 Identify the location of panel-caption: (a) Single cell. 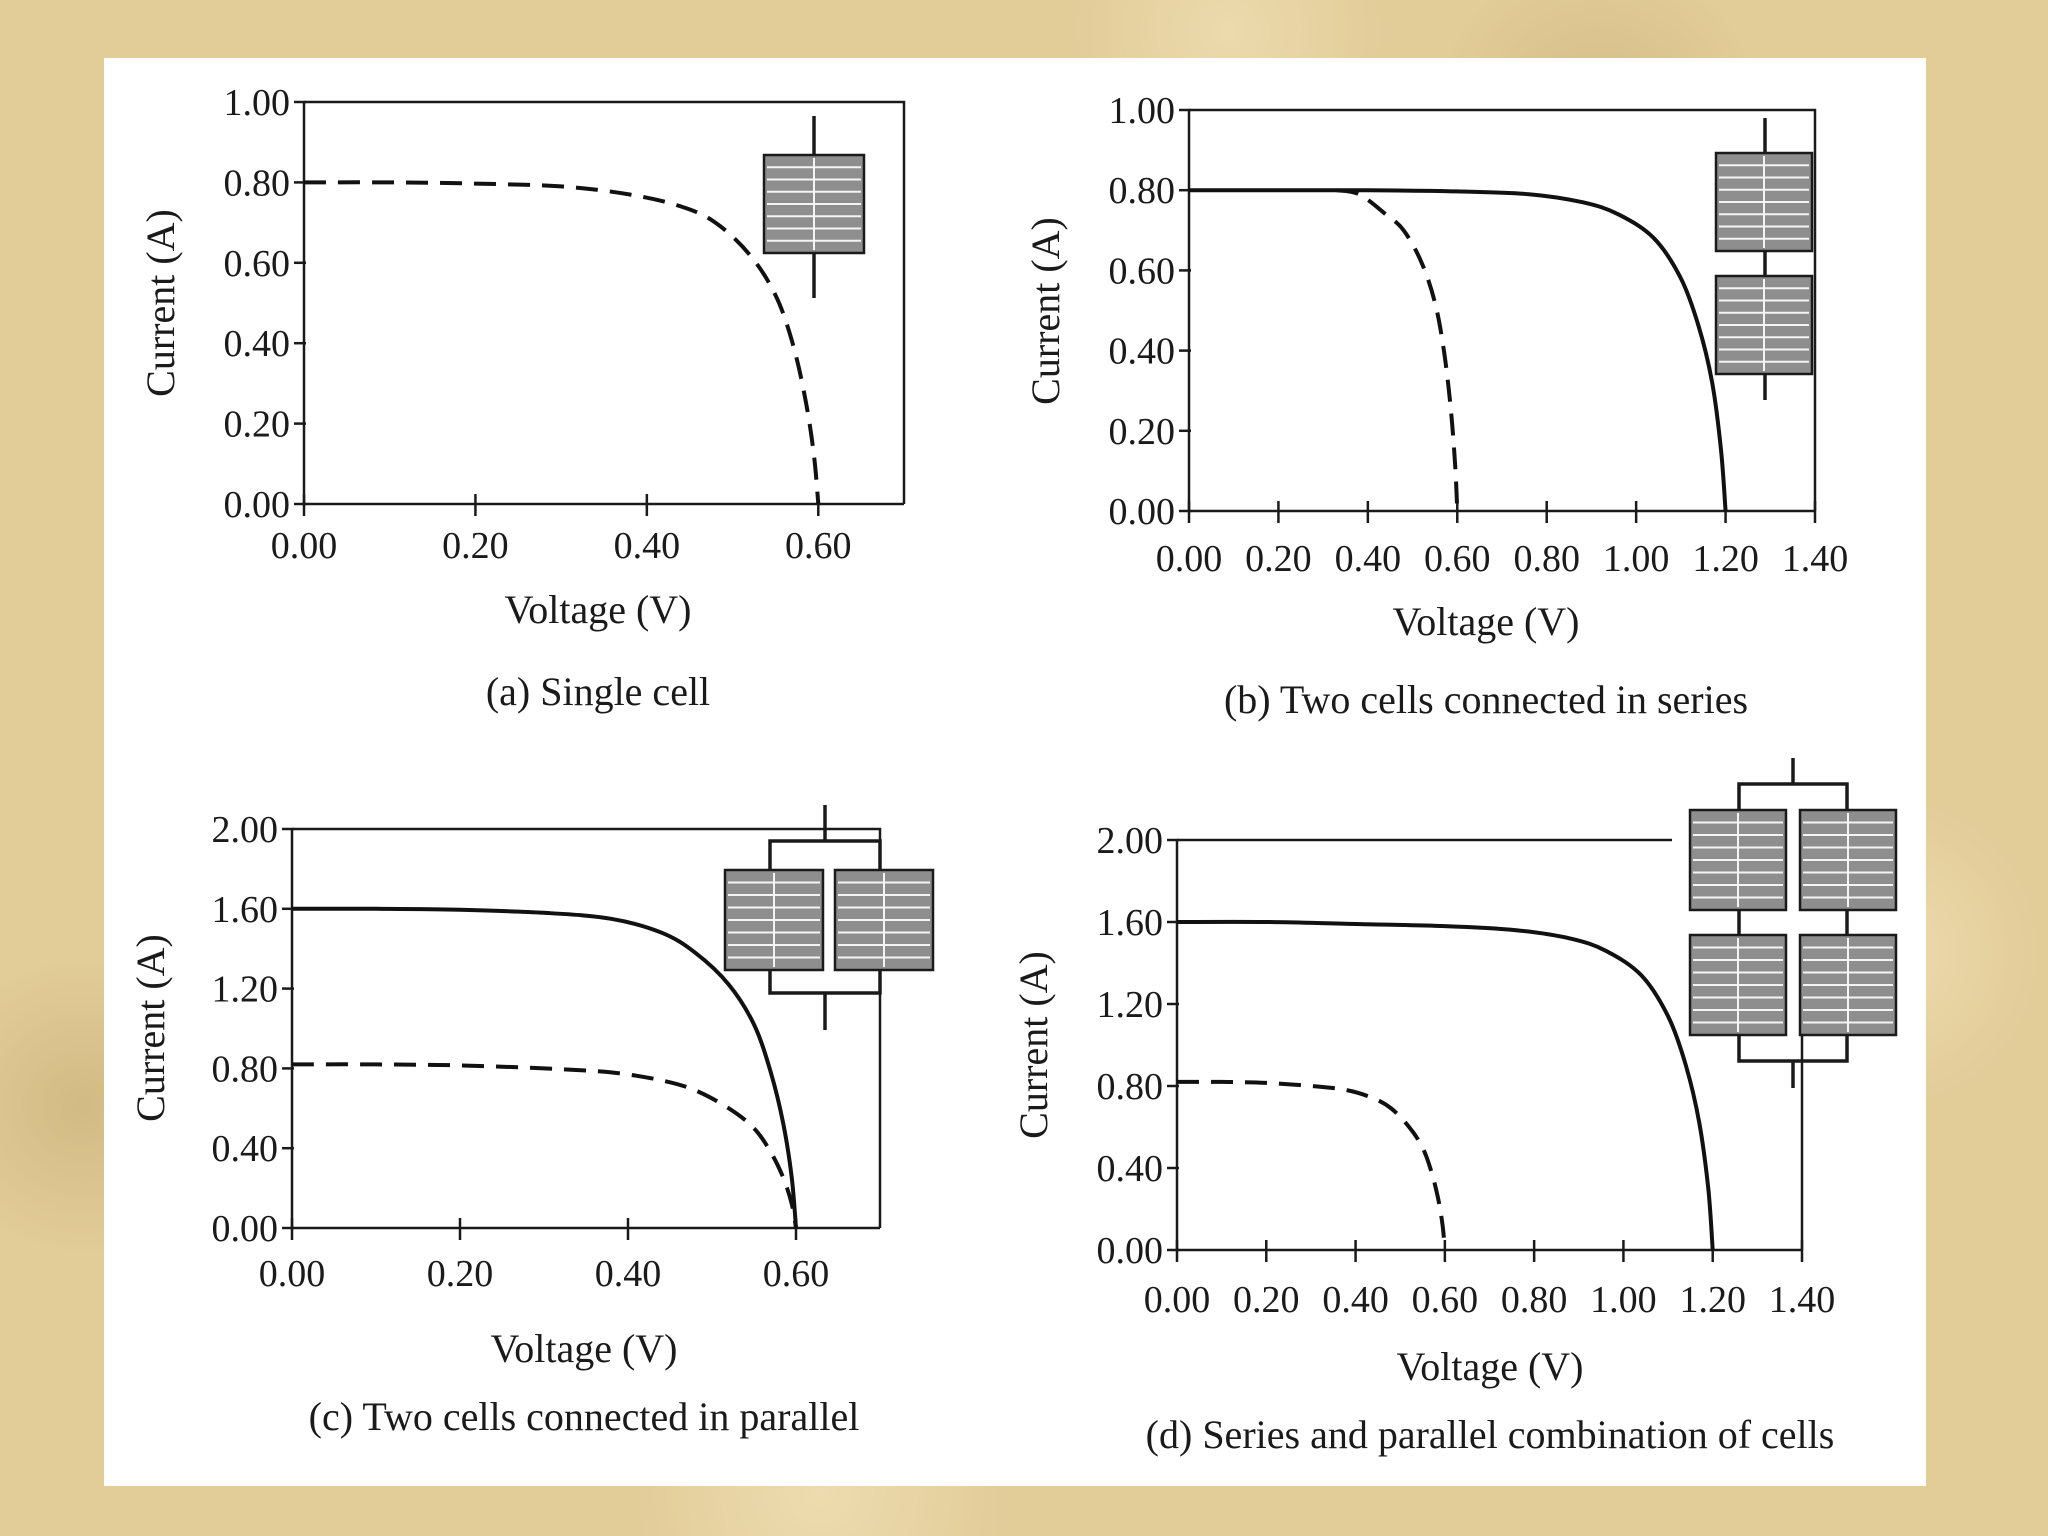
(598, 691).